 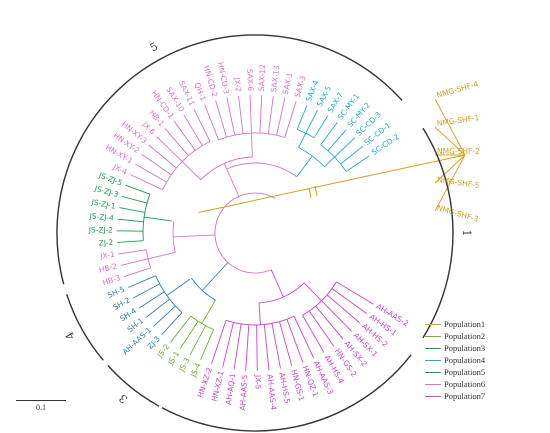 I want to click on backbone-arc, so click(x=245, y=233).